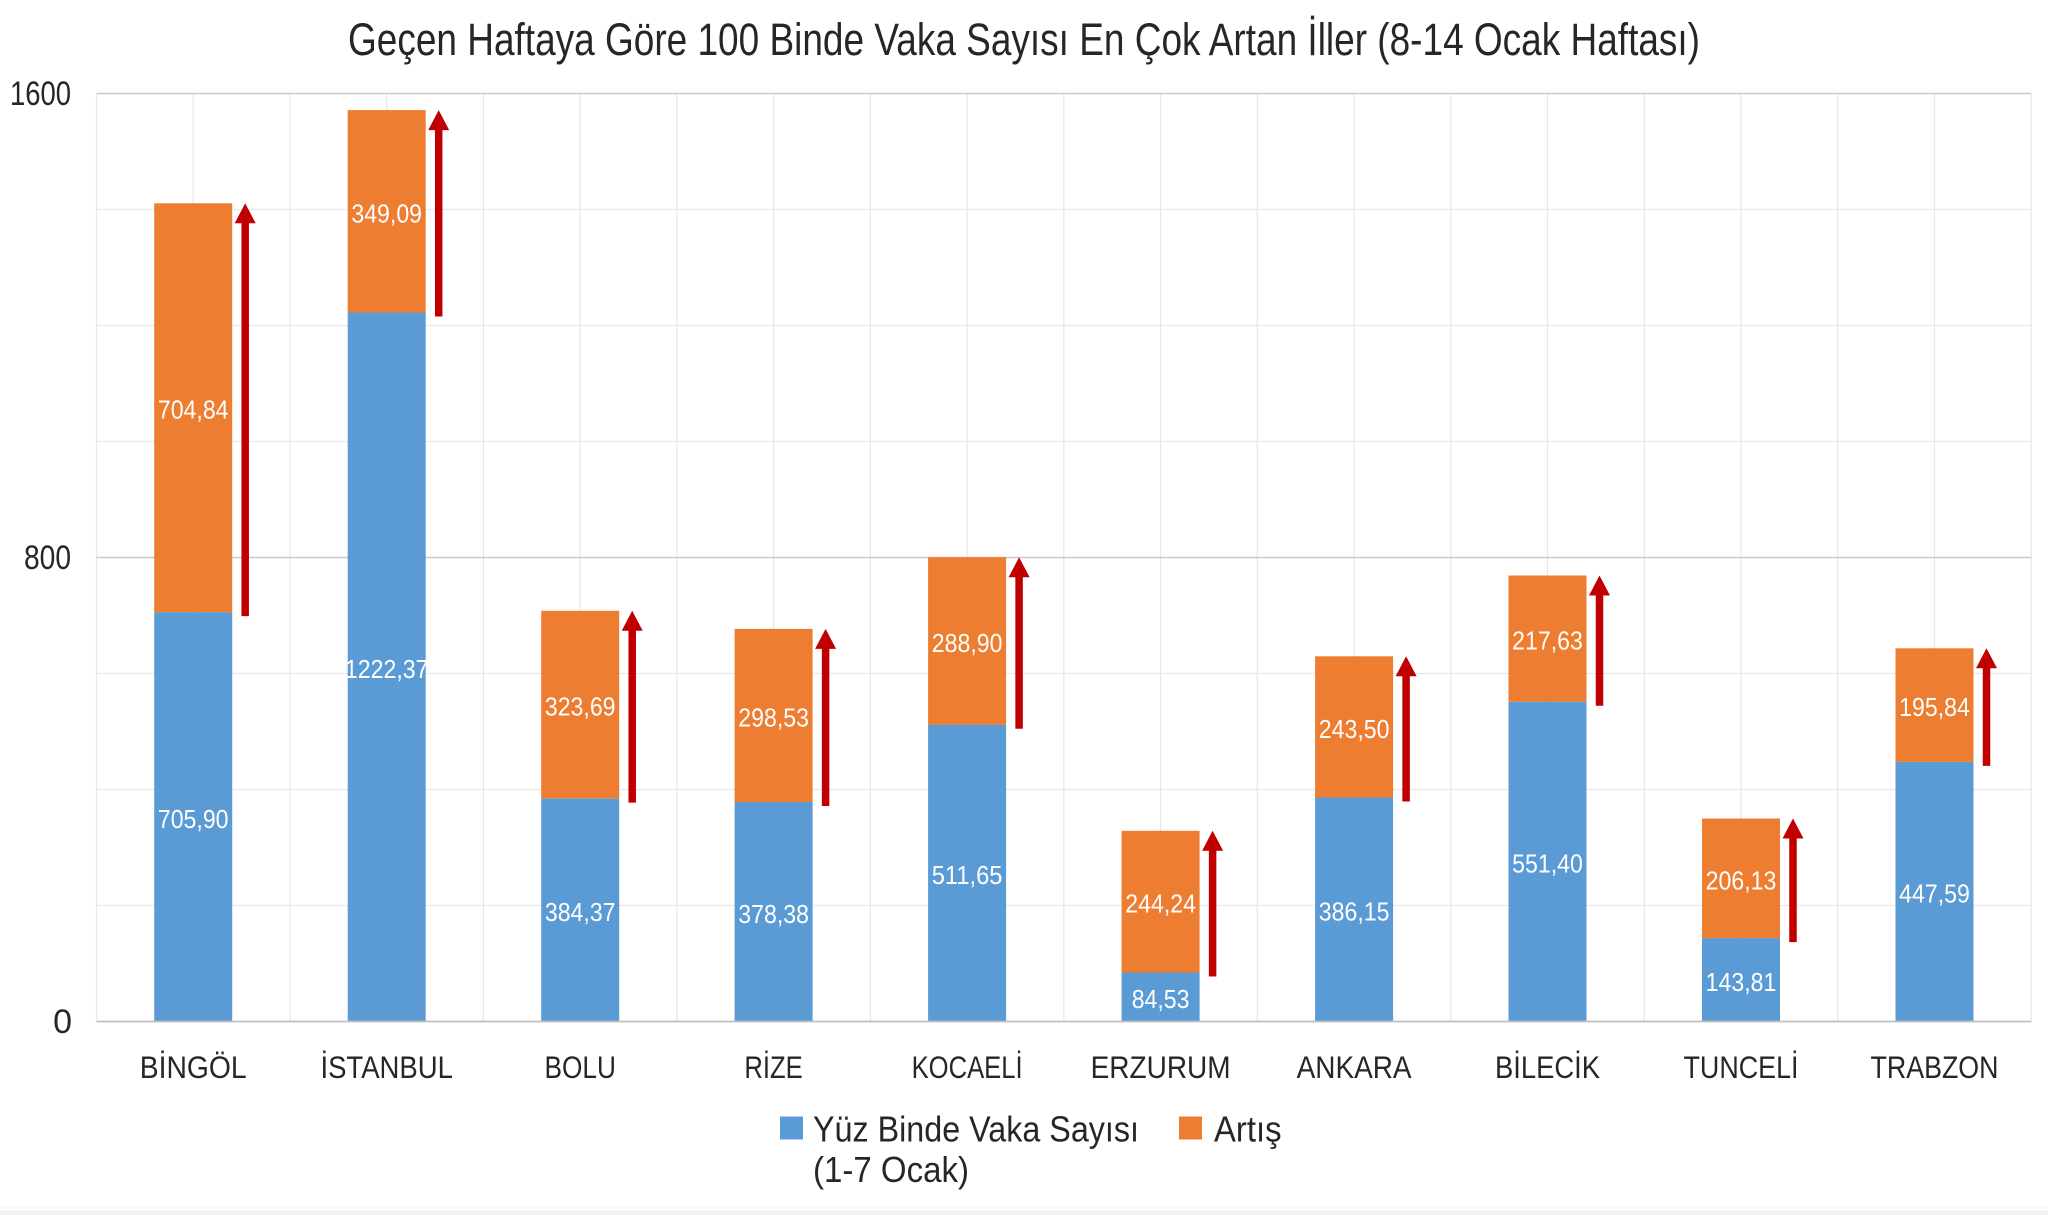 This screenshot has width=2048, height=1220. I want to click on svg-text: 1222,37, so click(387, 670).